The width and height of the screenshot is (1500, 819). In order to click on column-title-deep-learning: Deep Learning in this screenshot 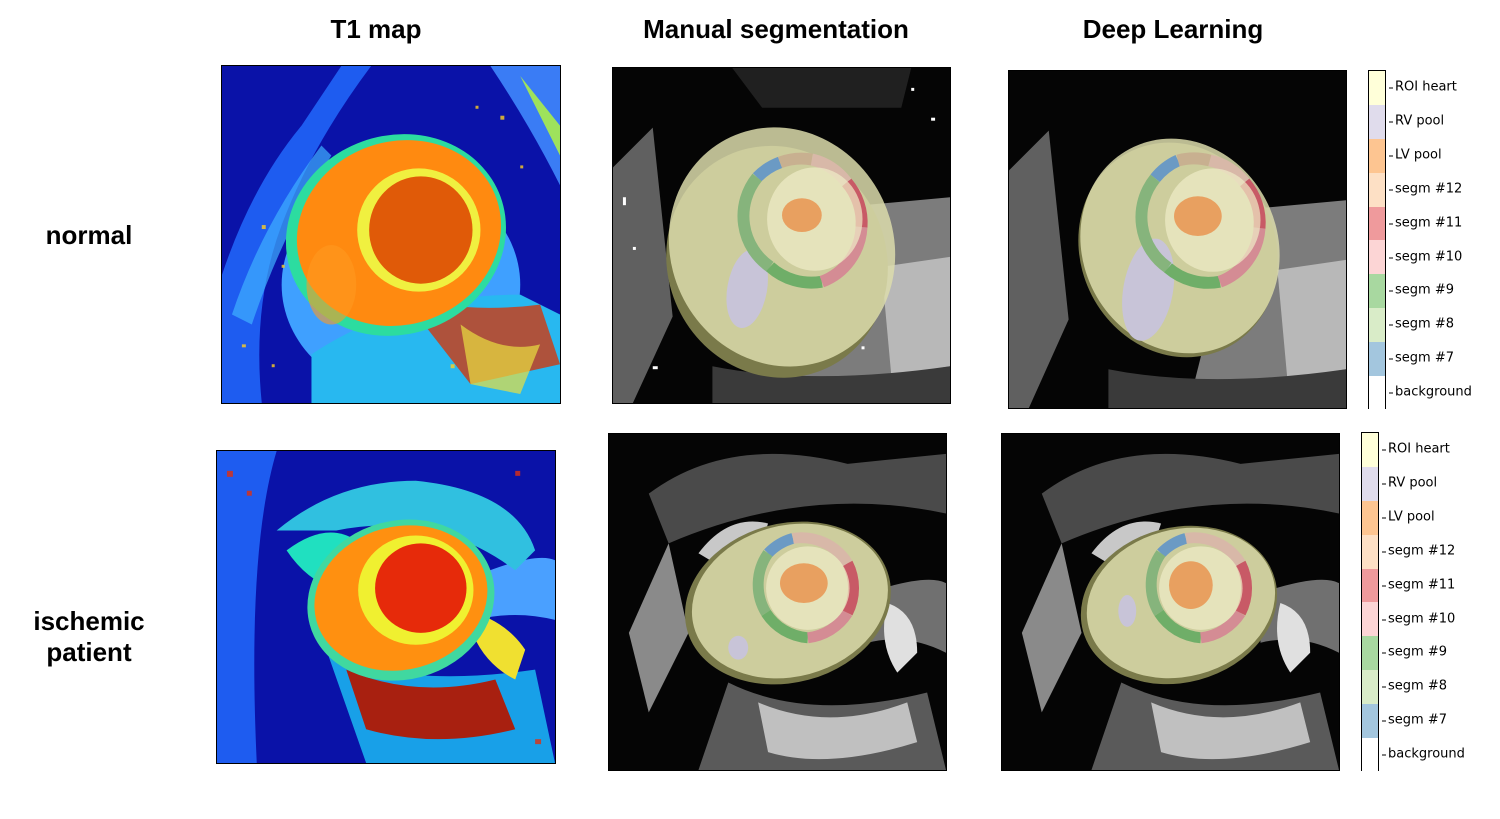, I will do `click(1173, 29)`.